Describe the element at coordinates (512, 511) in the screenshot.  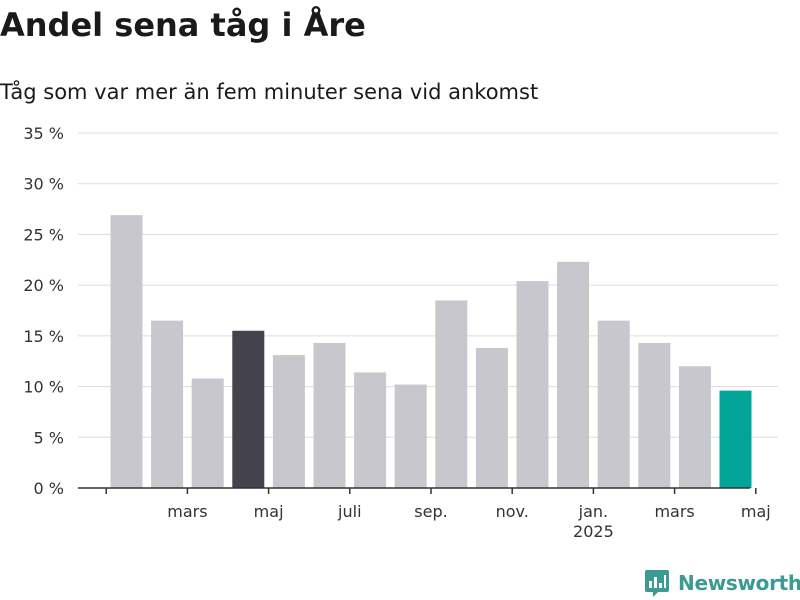
I see `x-tick-label: nov.` at that location.